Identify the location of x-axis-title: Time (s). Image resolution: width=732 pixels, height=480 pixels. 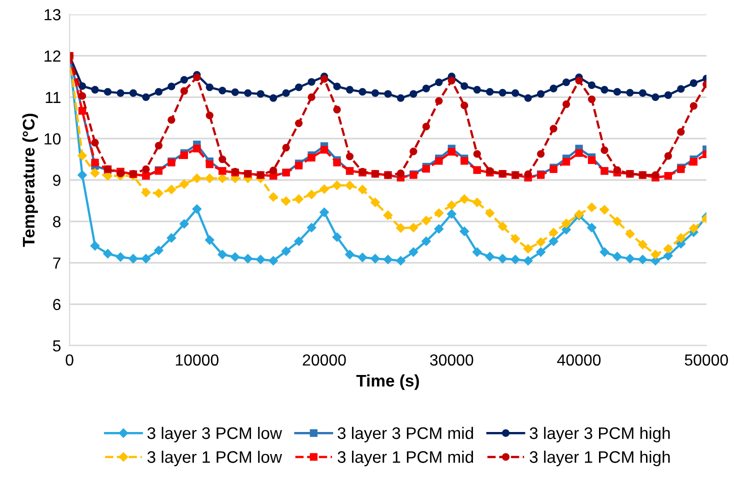
(387, 382).